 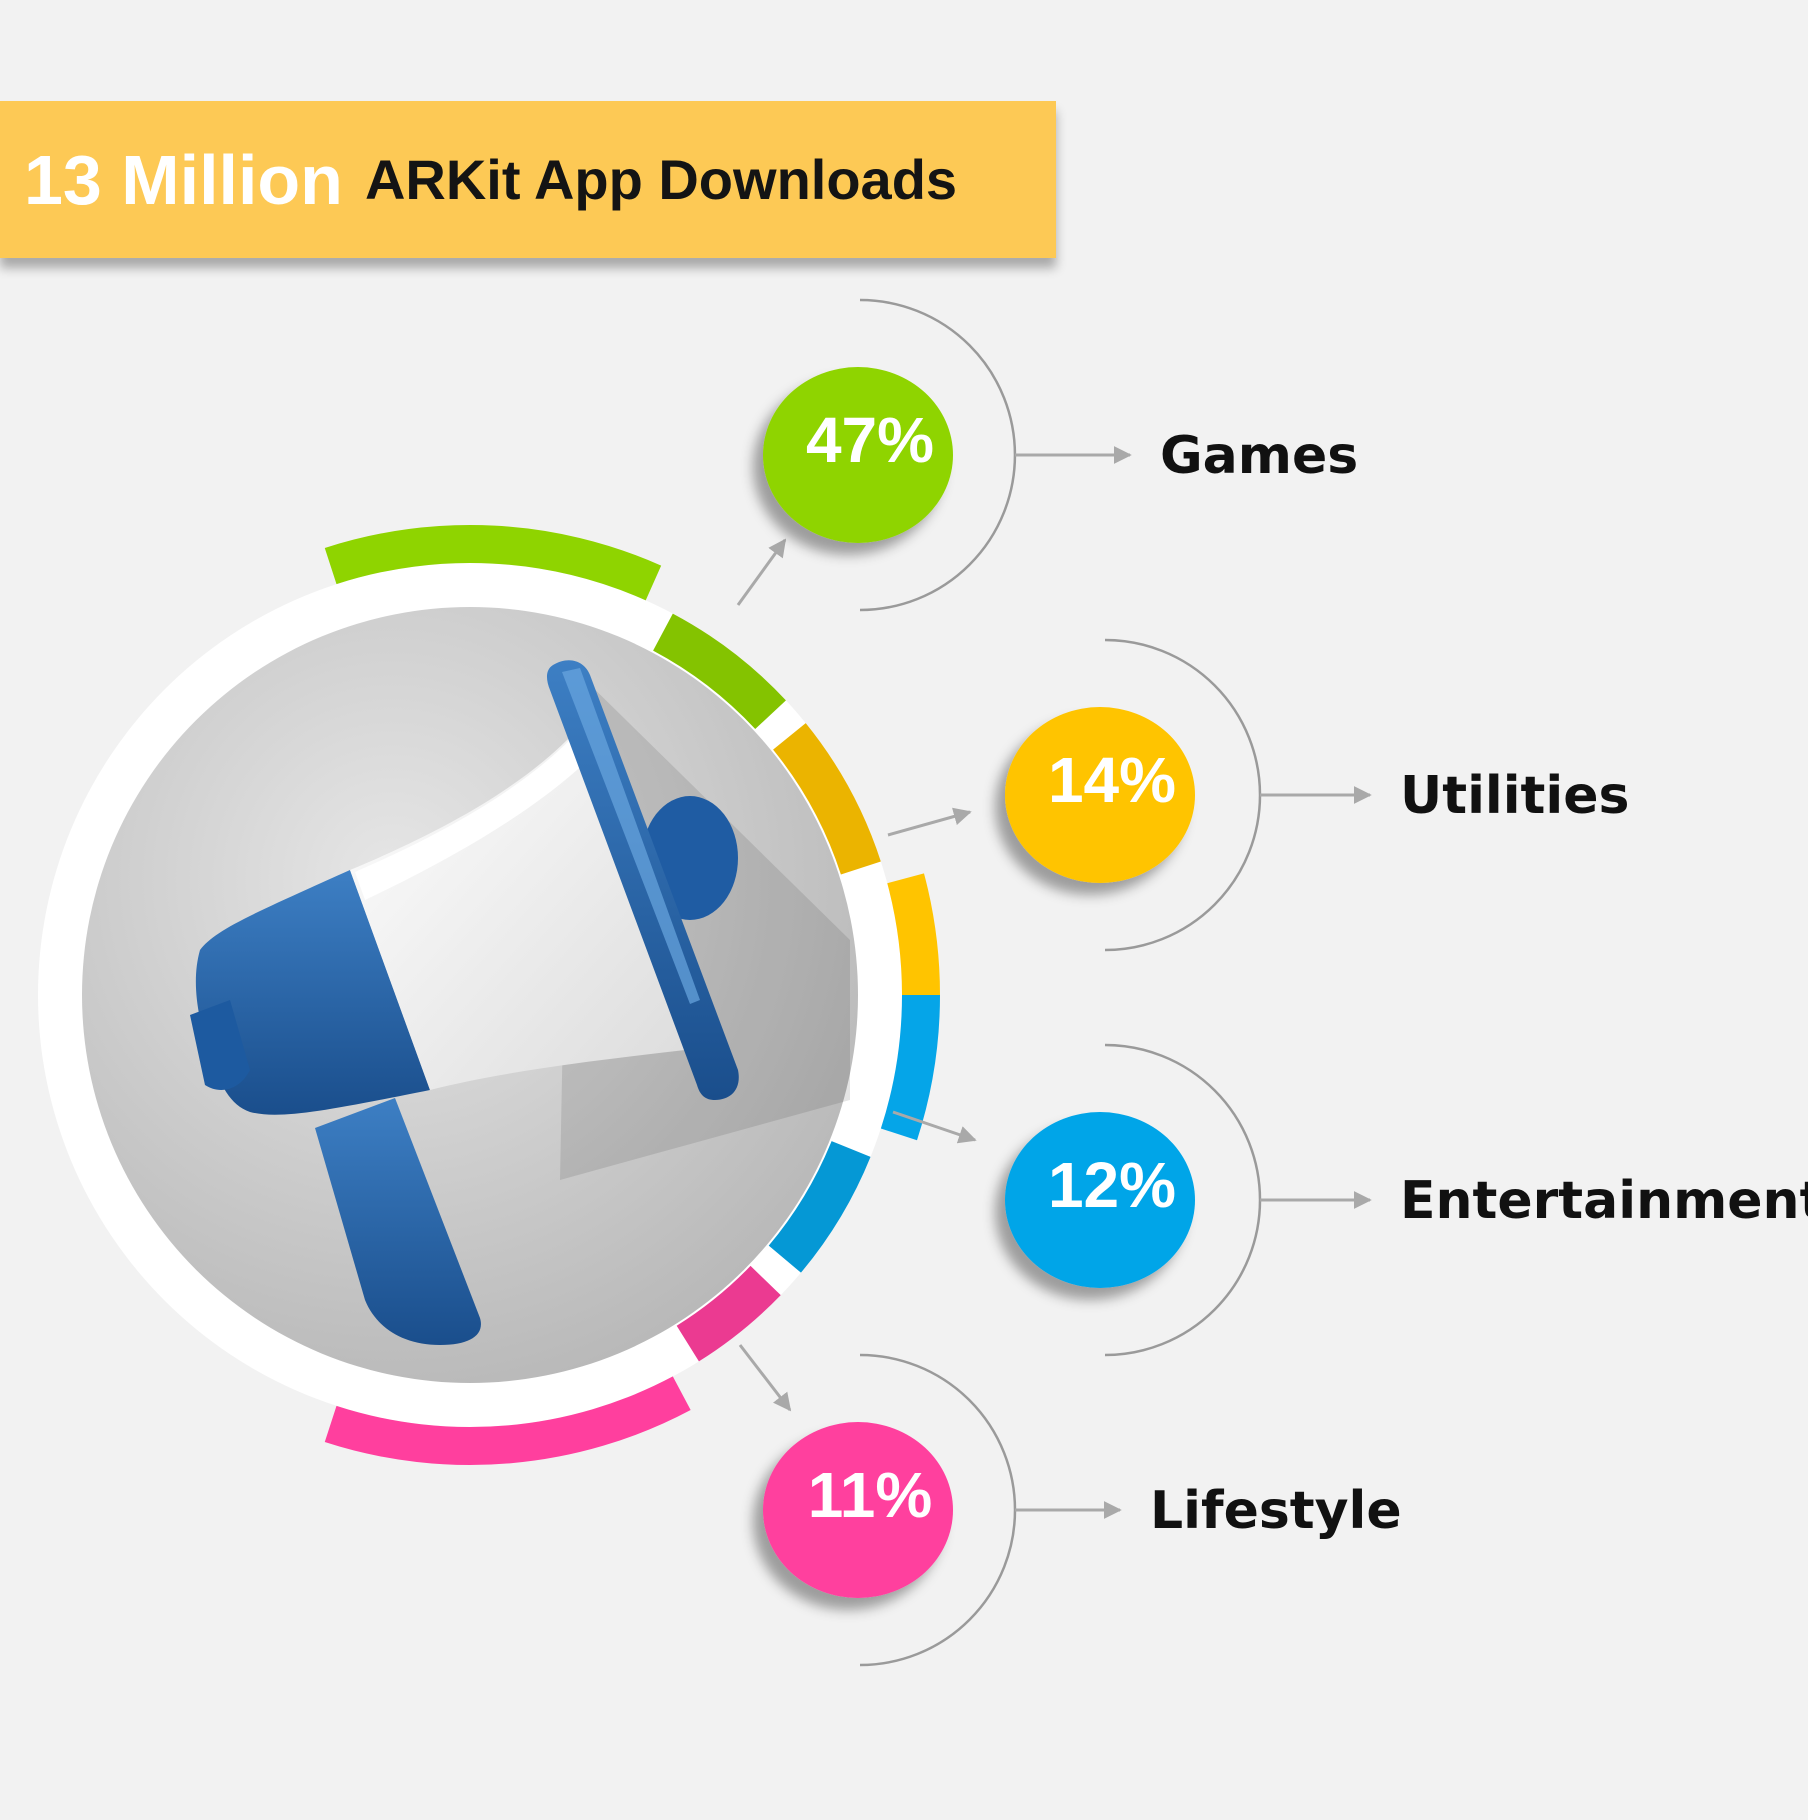 What do you see at coordinates (728, 1313) in the screenshot?
I see `arc-segment-lifestyle-inner` at bounding box center [728, 1313].